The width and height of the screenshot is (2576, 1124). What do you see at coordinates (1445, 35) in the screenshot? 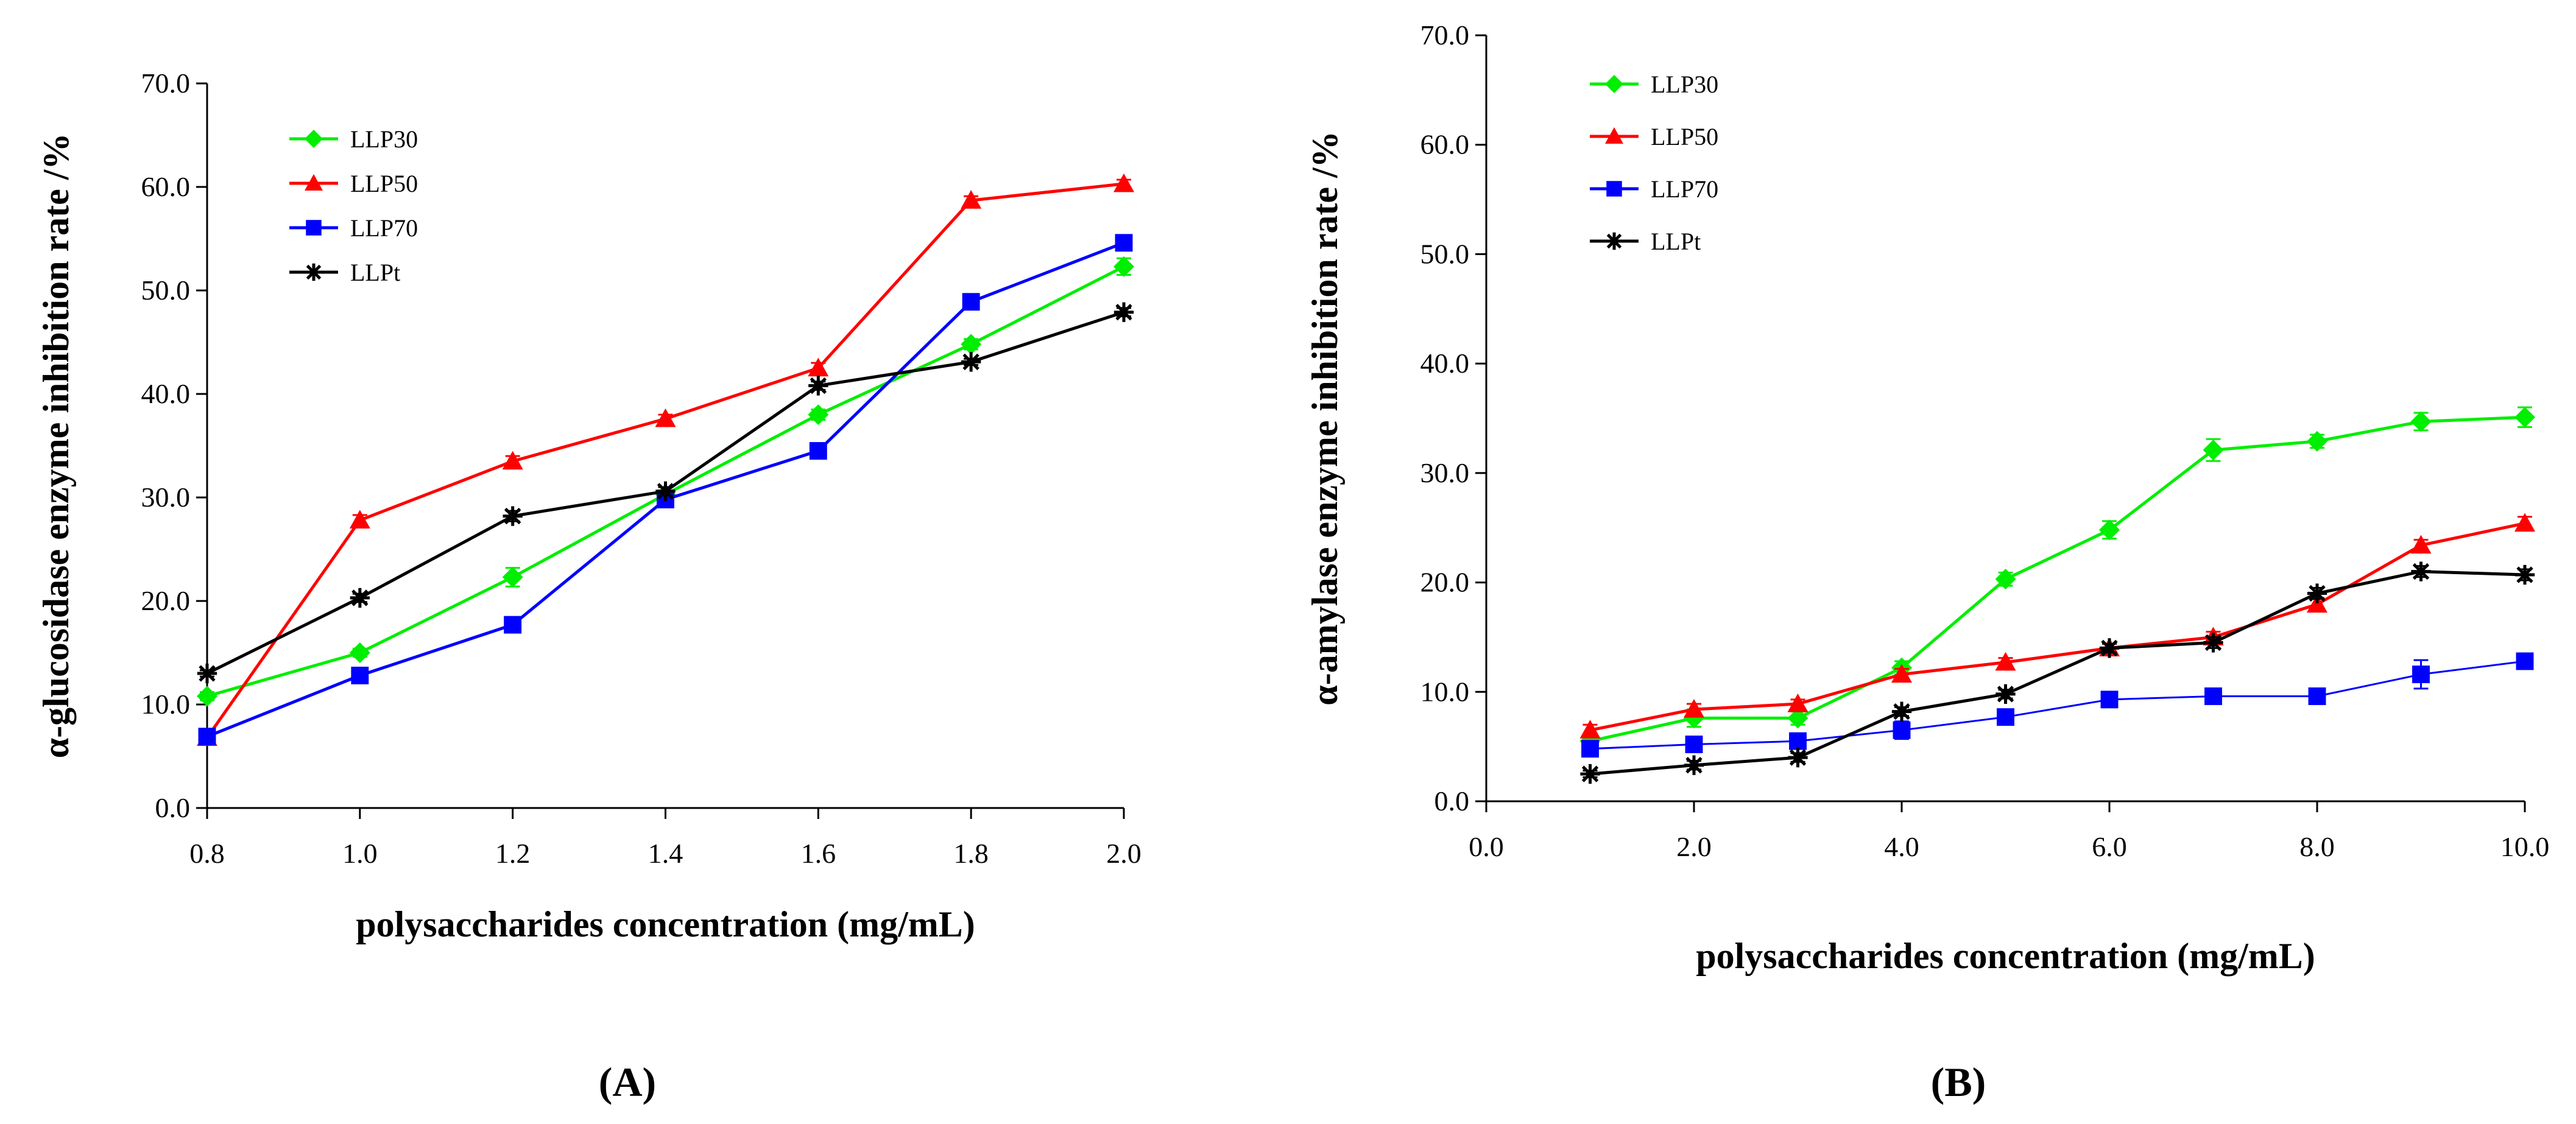
I see `y-tick-label: 70.0` at bounding box center [1445, 35].